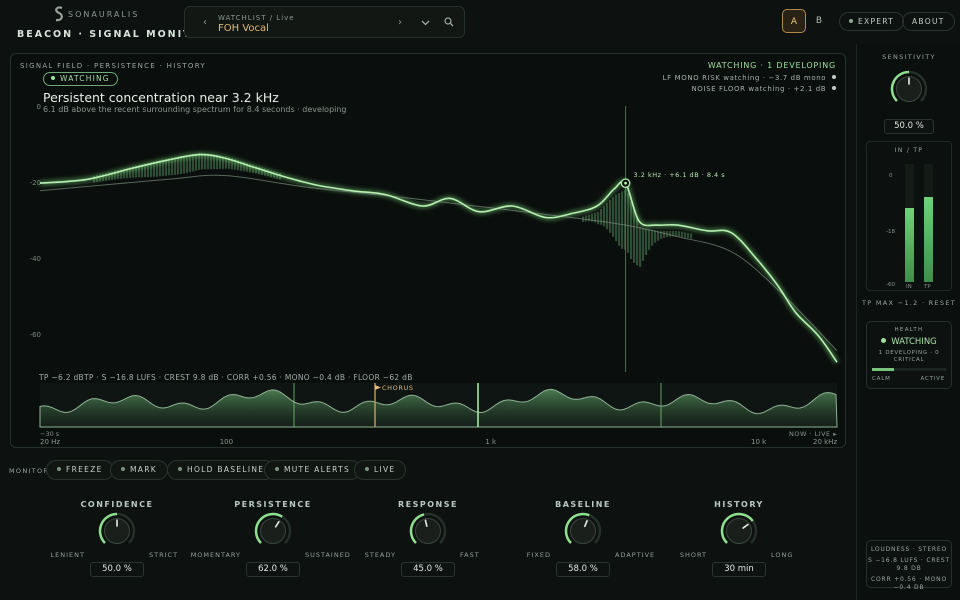 This screenshot has width=960, height=600. What do you see at coordinates (378, 387) in the screenshot?
I see `flag-icon` at bounding box center [378, 387].